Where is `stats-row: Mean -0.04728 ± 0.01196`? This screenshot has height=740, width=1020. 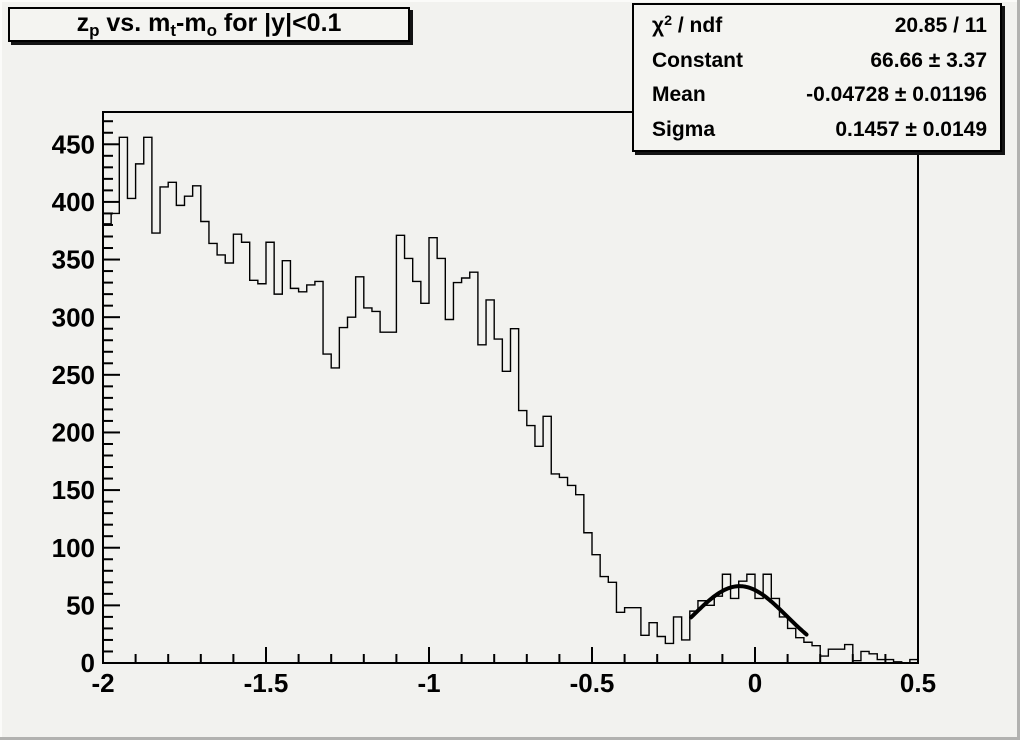 stats-row: Mean -0.04728 ± 0.01196 is located at coordinates (817, 95).